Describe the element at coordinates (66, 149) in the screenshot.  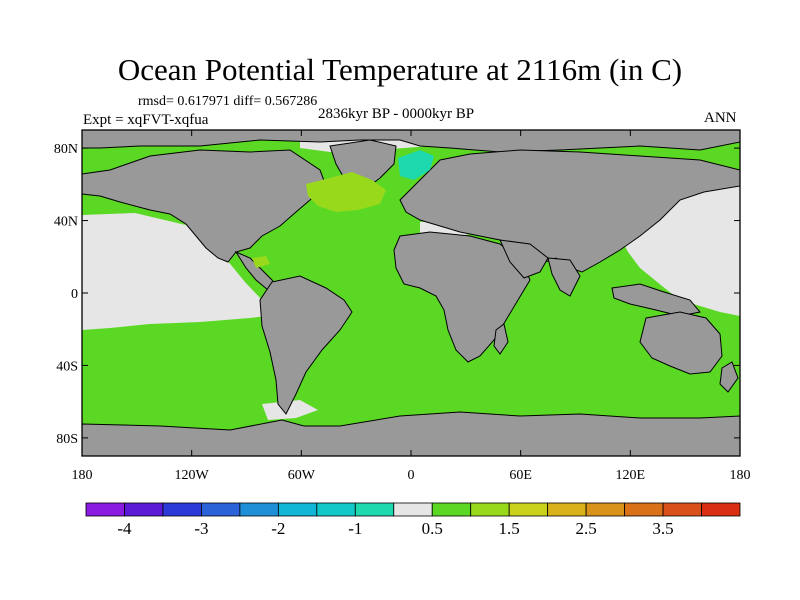
I see `lat-label: 80N` at that location.